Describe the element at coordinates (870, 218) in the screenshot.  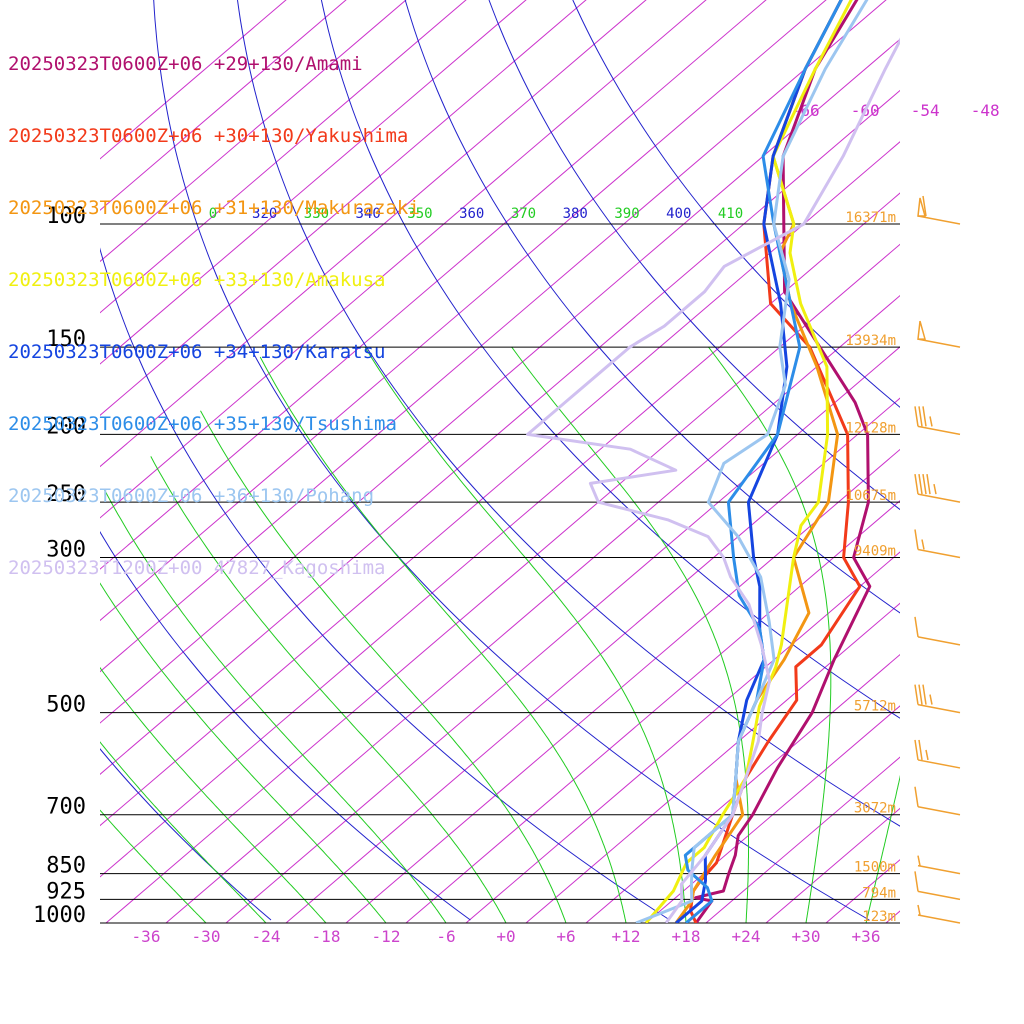
I see `height-label: 16371m` at that location.